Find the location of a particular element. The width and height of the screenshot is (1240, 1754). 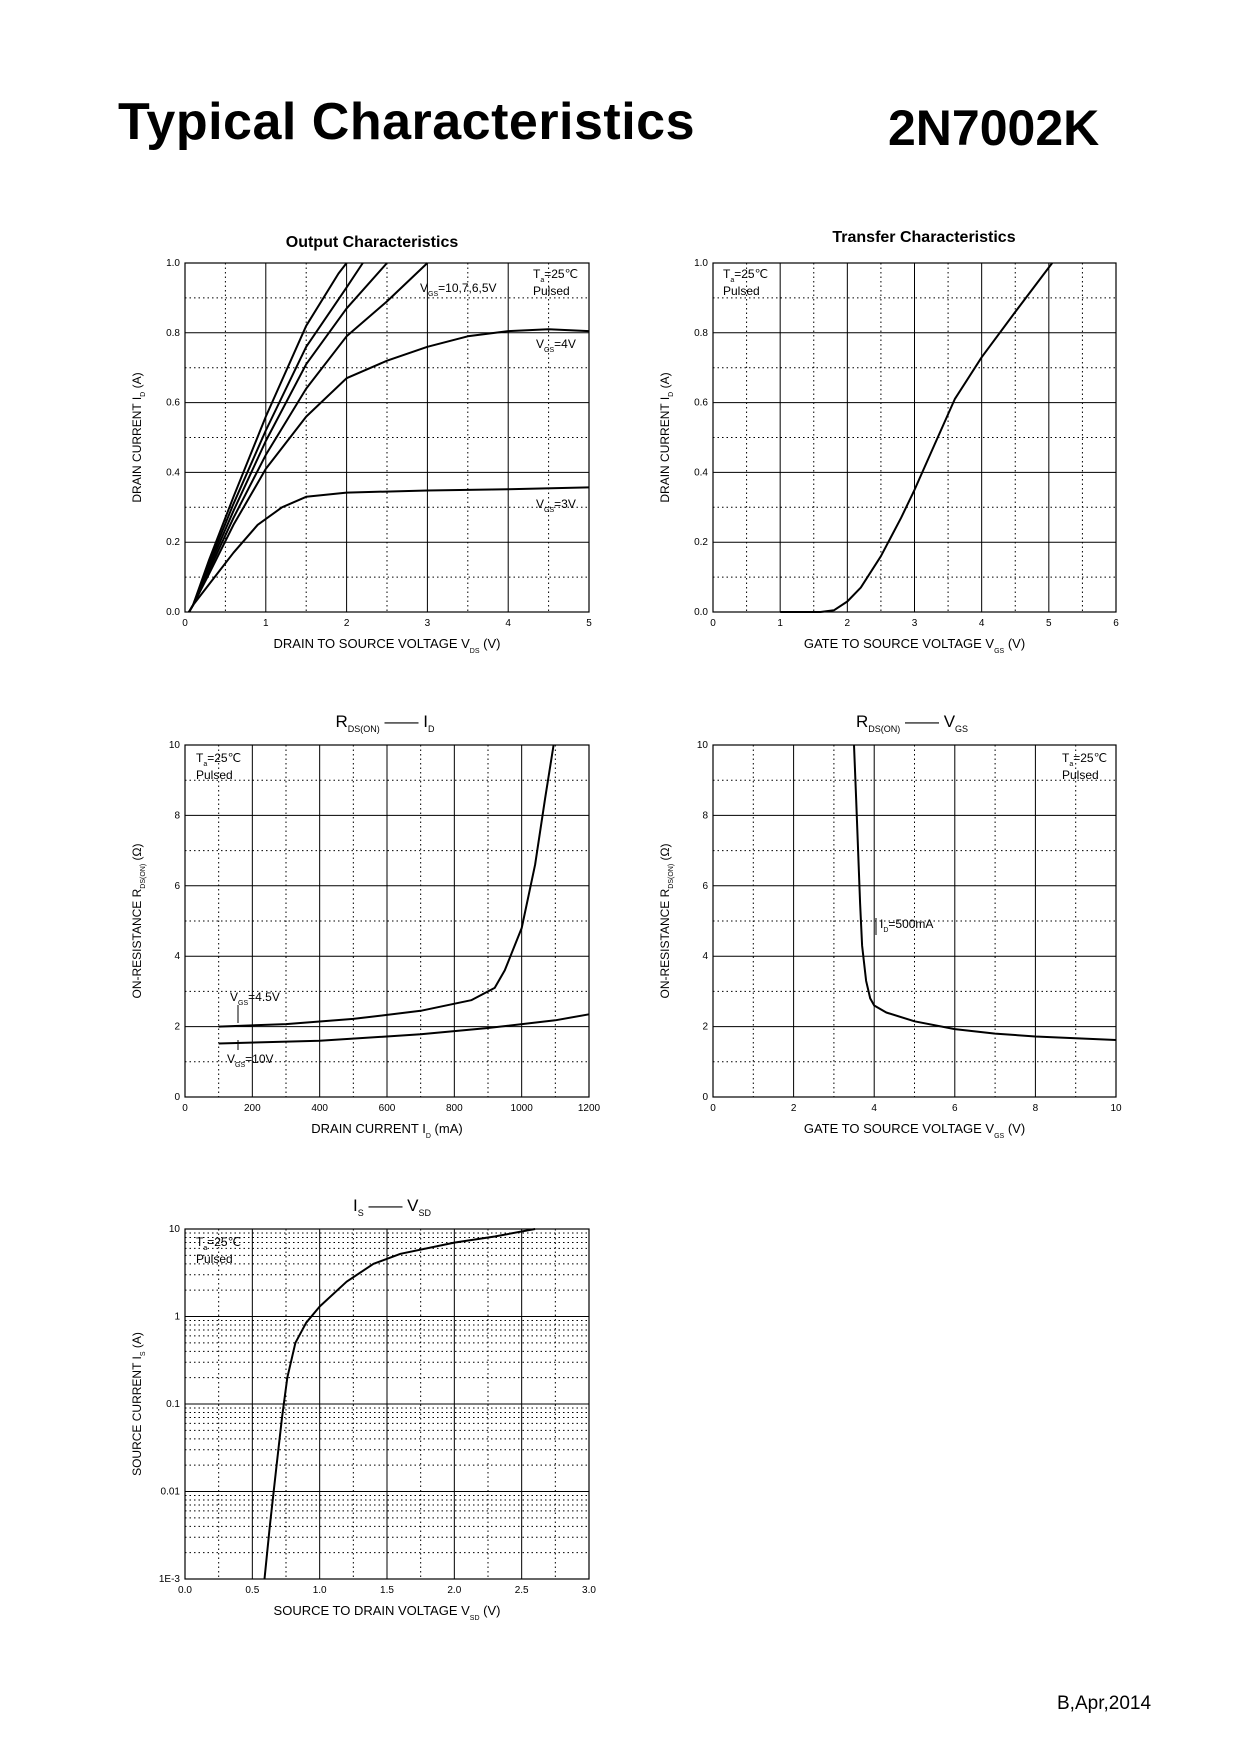

y-axis-label: DRAIN CURRENT ID (A) is located at coordinates (666, 437).